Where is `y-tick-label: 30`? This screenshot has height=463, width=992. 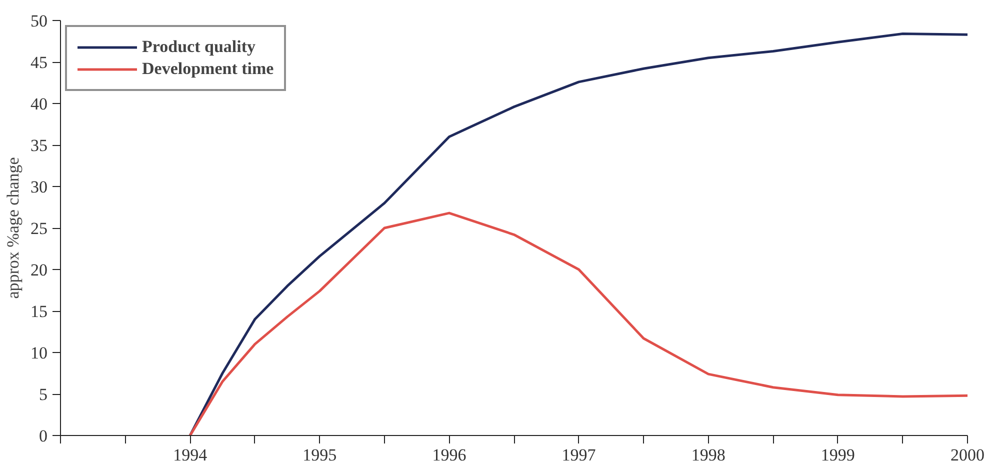 y-tick-label: 30 is located at coordinates (39, 187).